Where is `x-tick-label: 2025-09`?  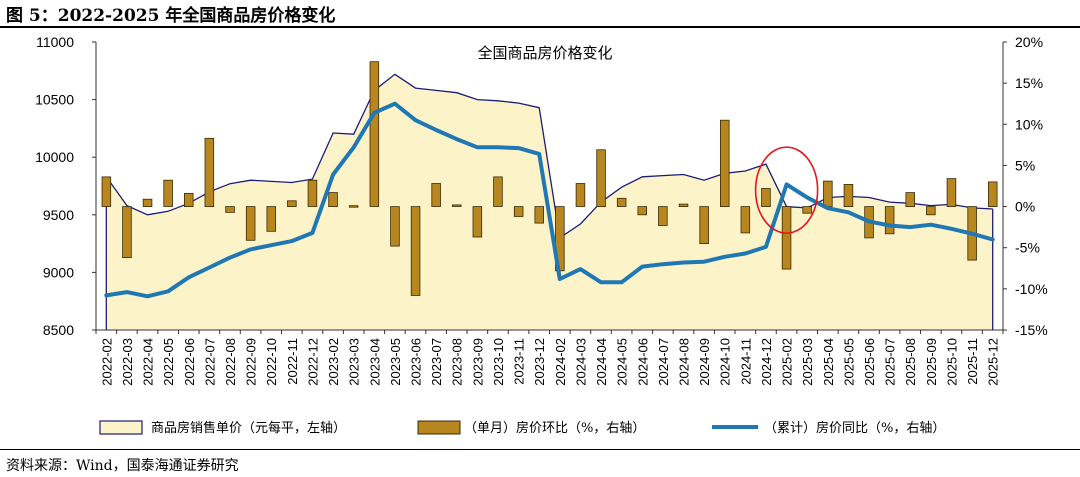 x-tick-label: 2025-09 is located at coordinates (931, 362).